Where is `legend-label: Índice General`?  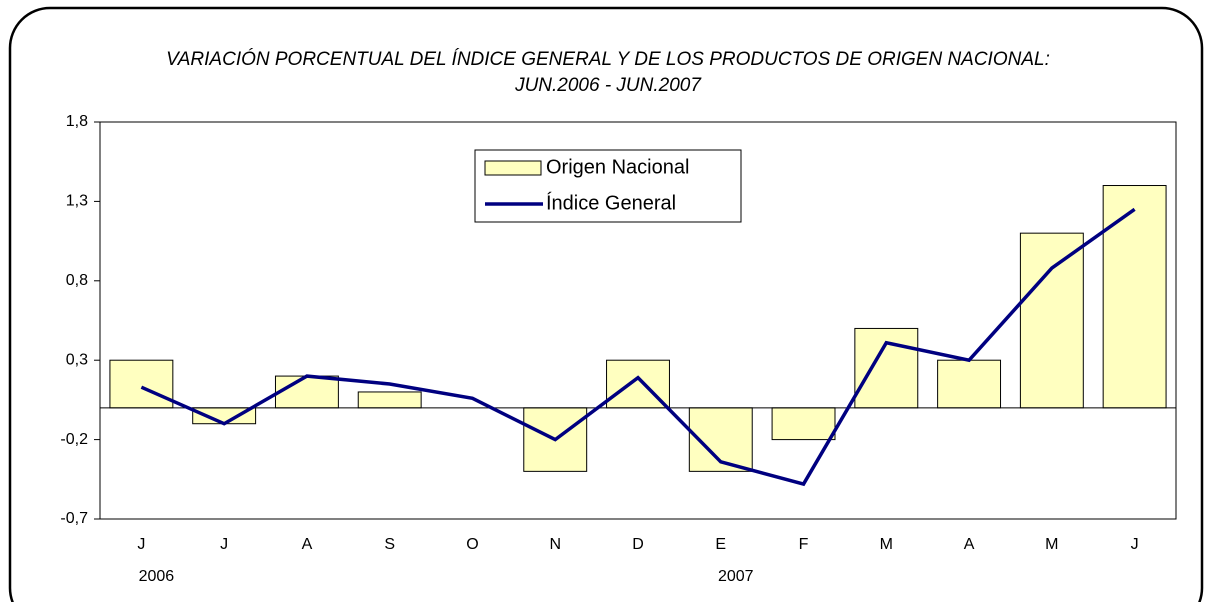
legend-label: Índice General is located at coordinates (611, 202).